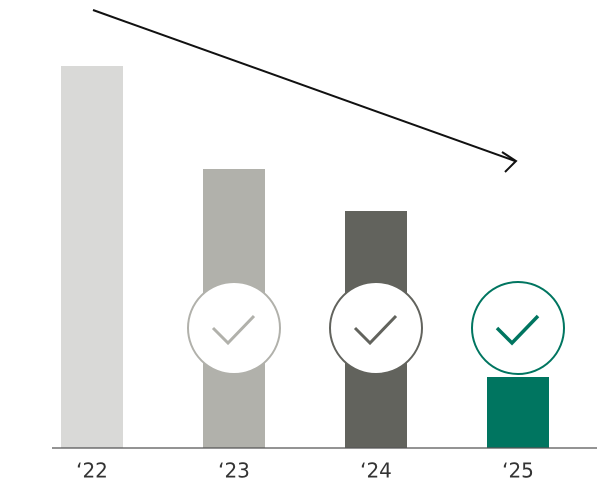 The height and width of the screenshot is (487, 597). I want to click on x-tick-label: ‘23, so click(234, 471).